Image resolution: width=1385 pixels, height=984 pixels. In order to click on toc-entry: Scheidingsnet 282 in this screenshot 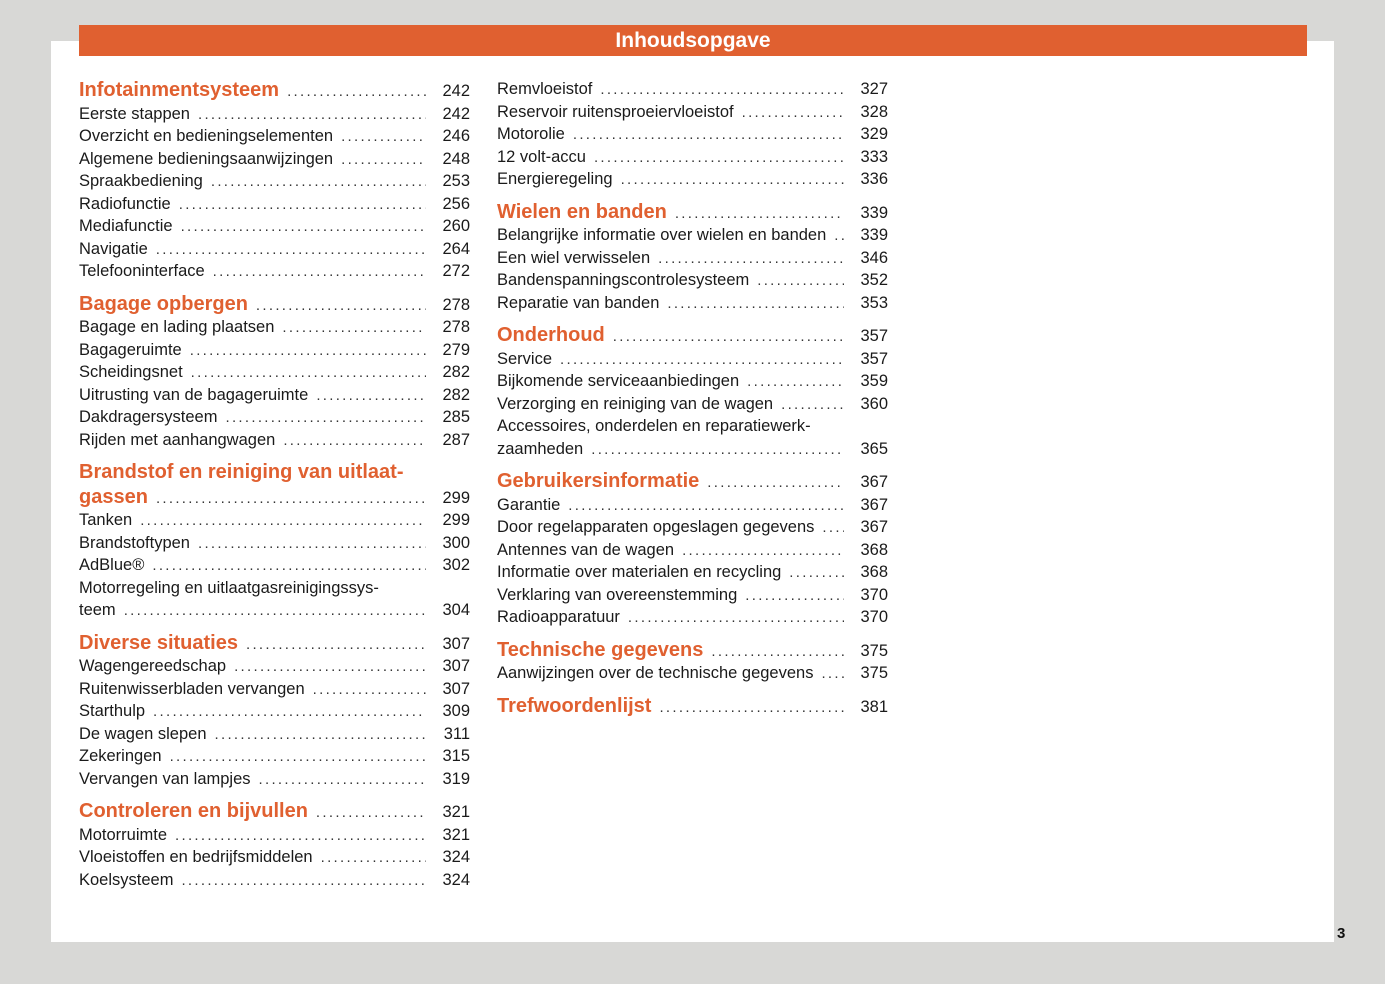, I will do `click(274, 372)`.